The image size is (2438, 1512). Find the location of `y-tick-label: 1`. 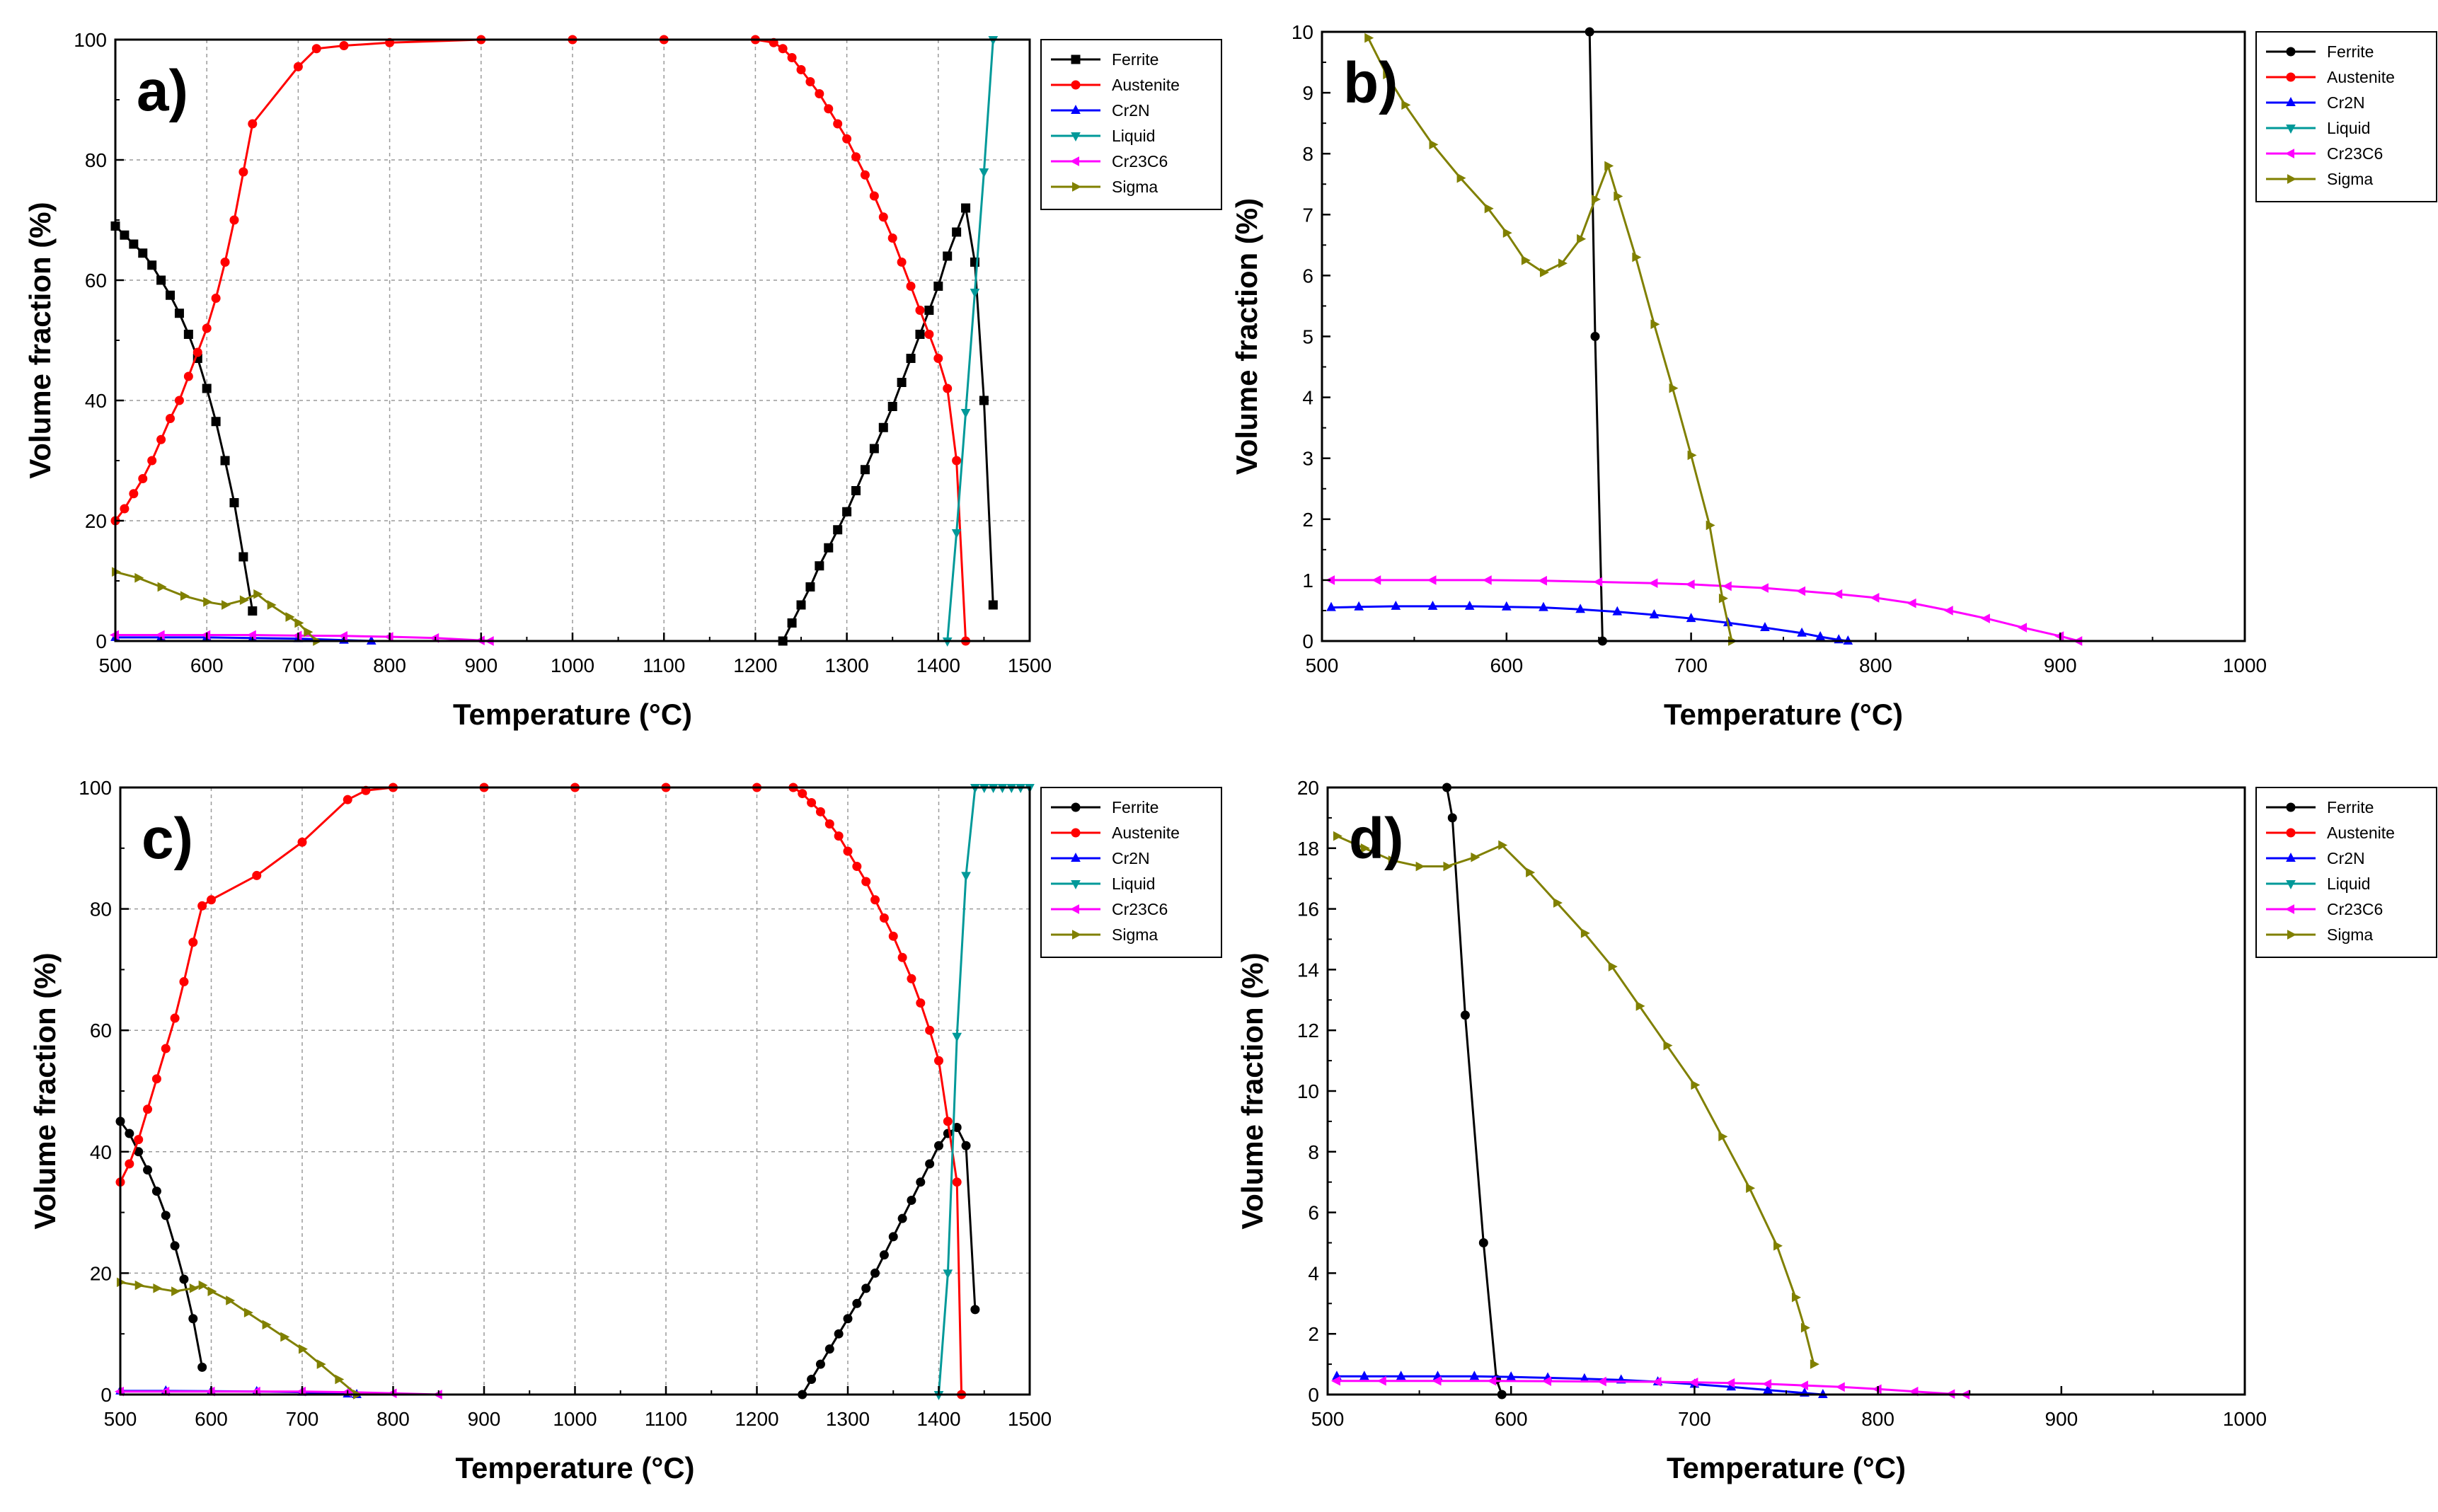

y-tick-label: 1 is located at coordinates (1307, 580).